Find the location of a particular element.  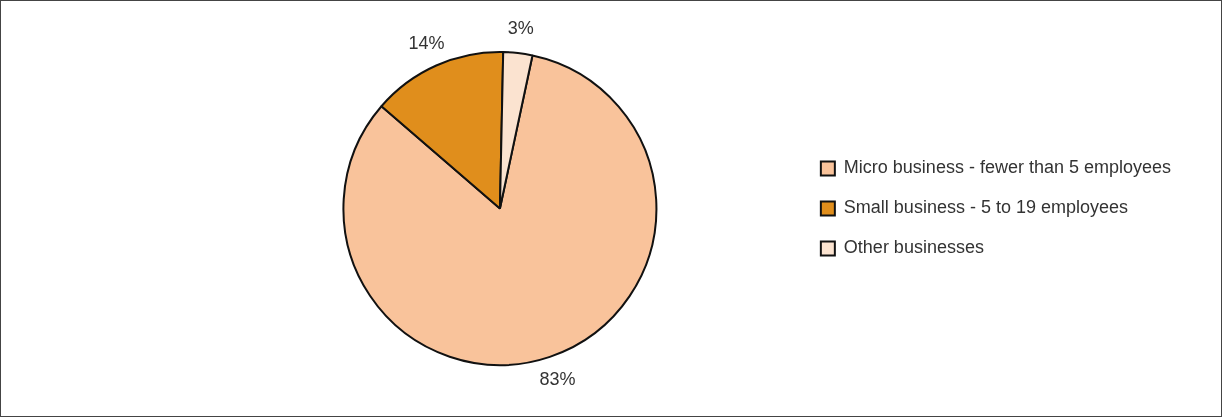

legend-label: Other businesses is located at coordinates (913, 247).